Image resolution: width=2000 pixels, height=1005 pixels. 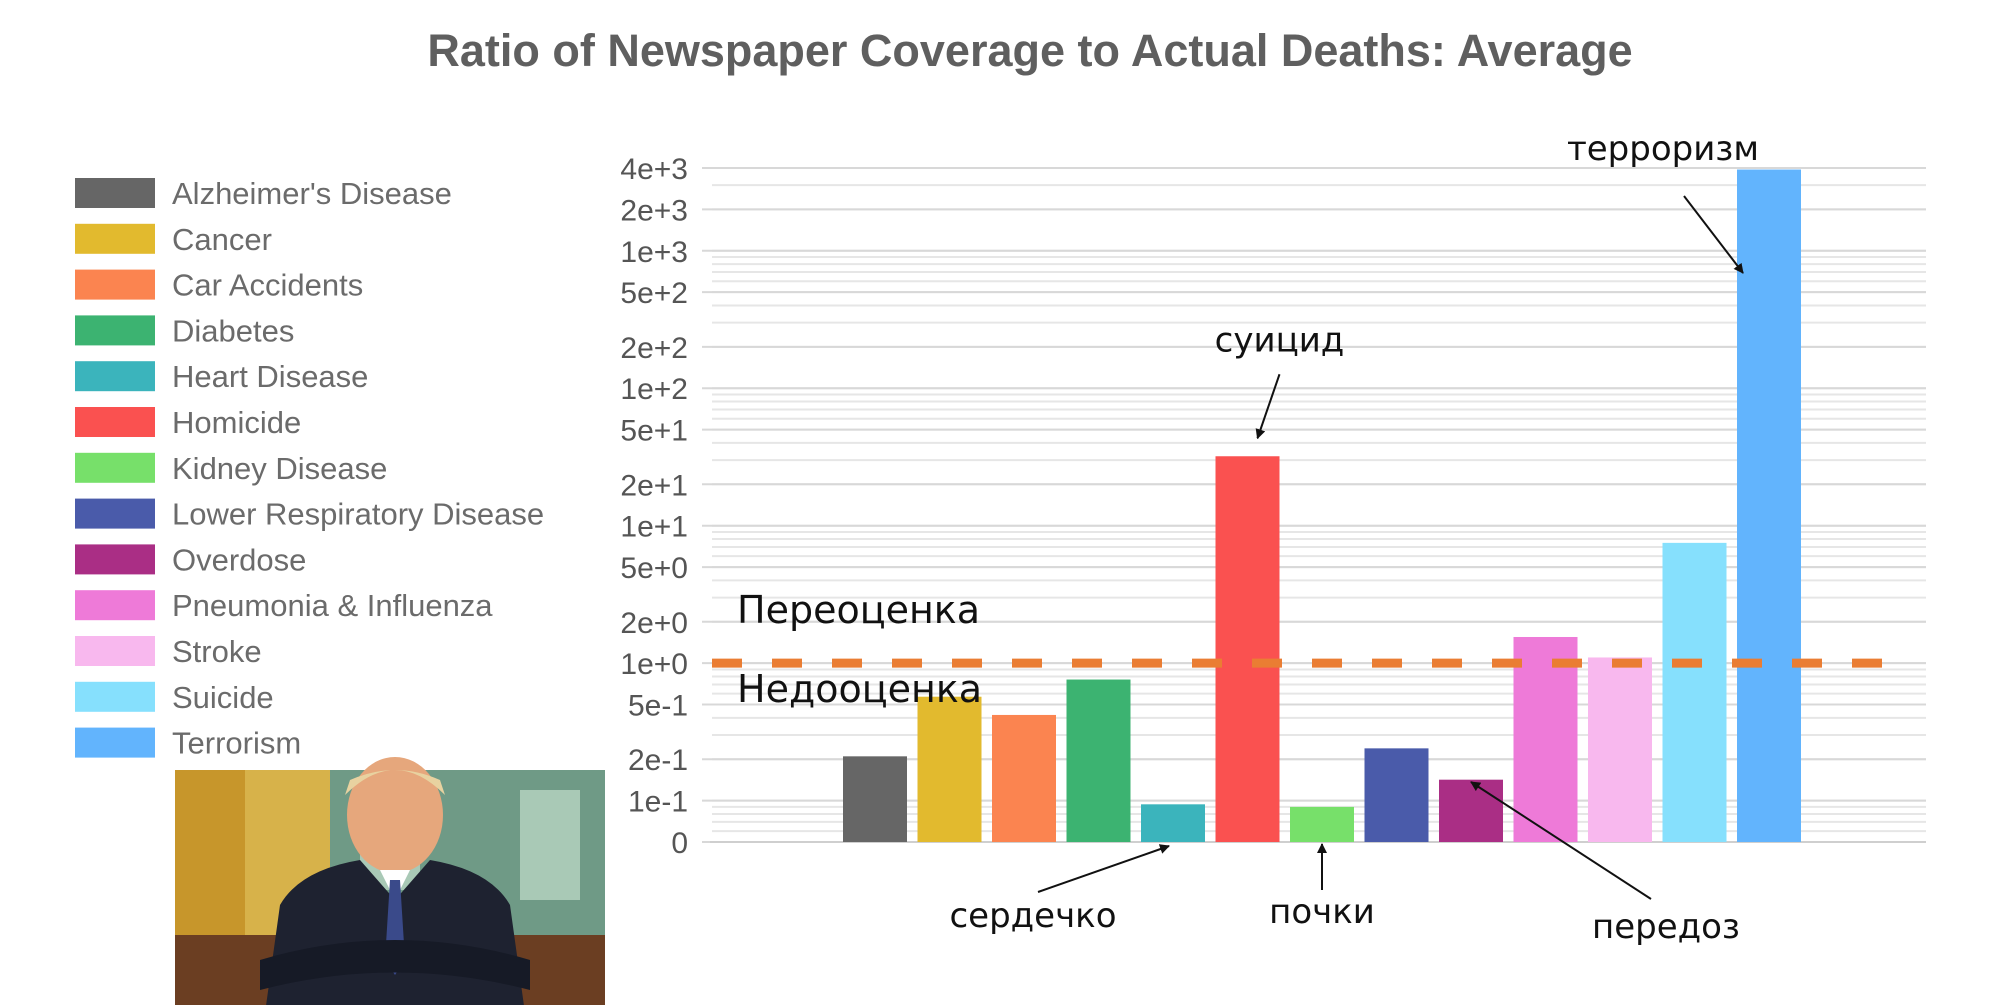 I want to click on annotation-label: сердечко, so click(x=1032, y=916).